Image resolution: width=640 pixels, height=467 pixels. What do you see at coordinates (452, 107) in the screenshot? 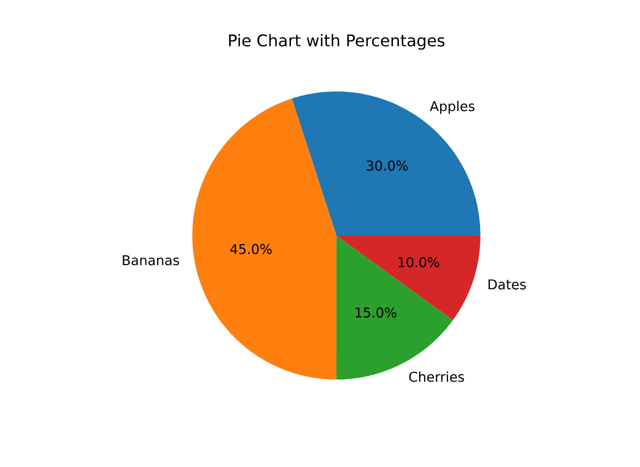
I see `slice-label: Apples` at bounding box center [452, 107].